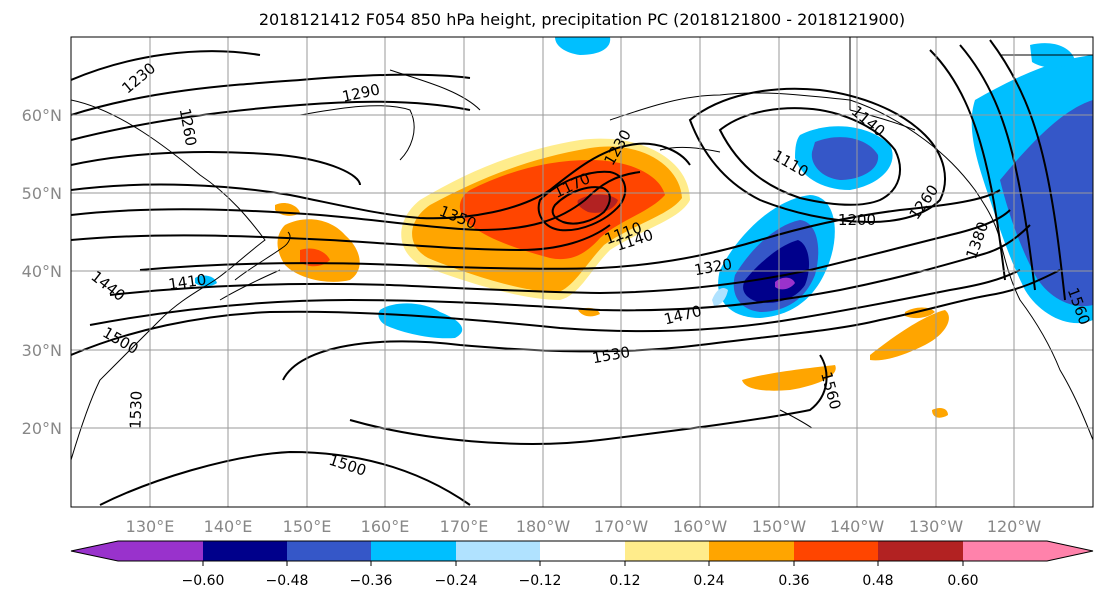 Image resolution: width=1105 pixels, height=601 pixels. What do you see at coordinates (540, 581) in the screenshot?
I see `colorbar-tick-label: −0.12` at bounding box center [540, 581].